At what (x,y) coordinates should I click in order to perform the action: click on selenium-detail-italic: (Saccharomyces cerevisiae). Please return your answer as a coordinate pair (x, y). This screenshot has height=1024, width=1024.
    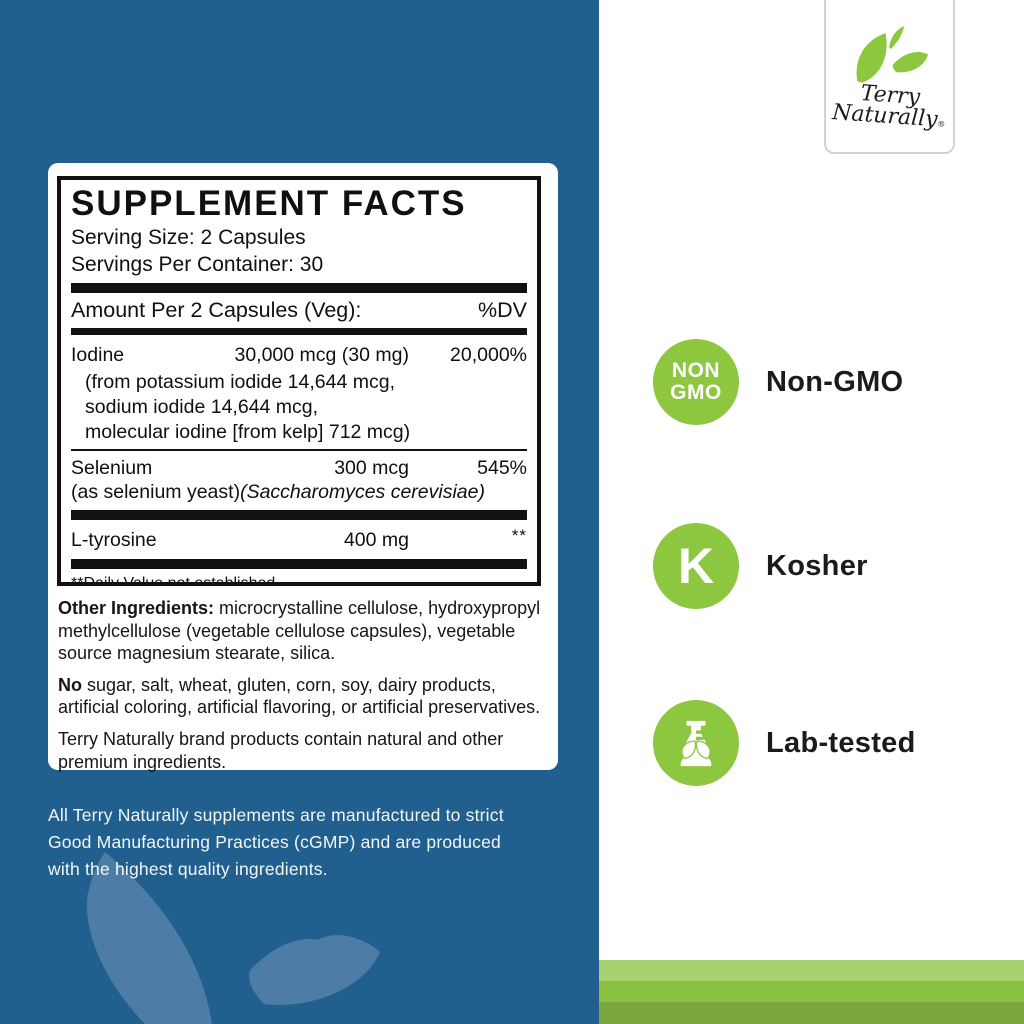
    Looking at the image, I should click on (362, 492).